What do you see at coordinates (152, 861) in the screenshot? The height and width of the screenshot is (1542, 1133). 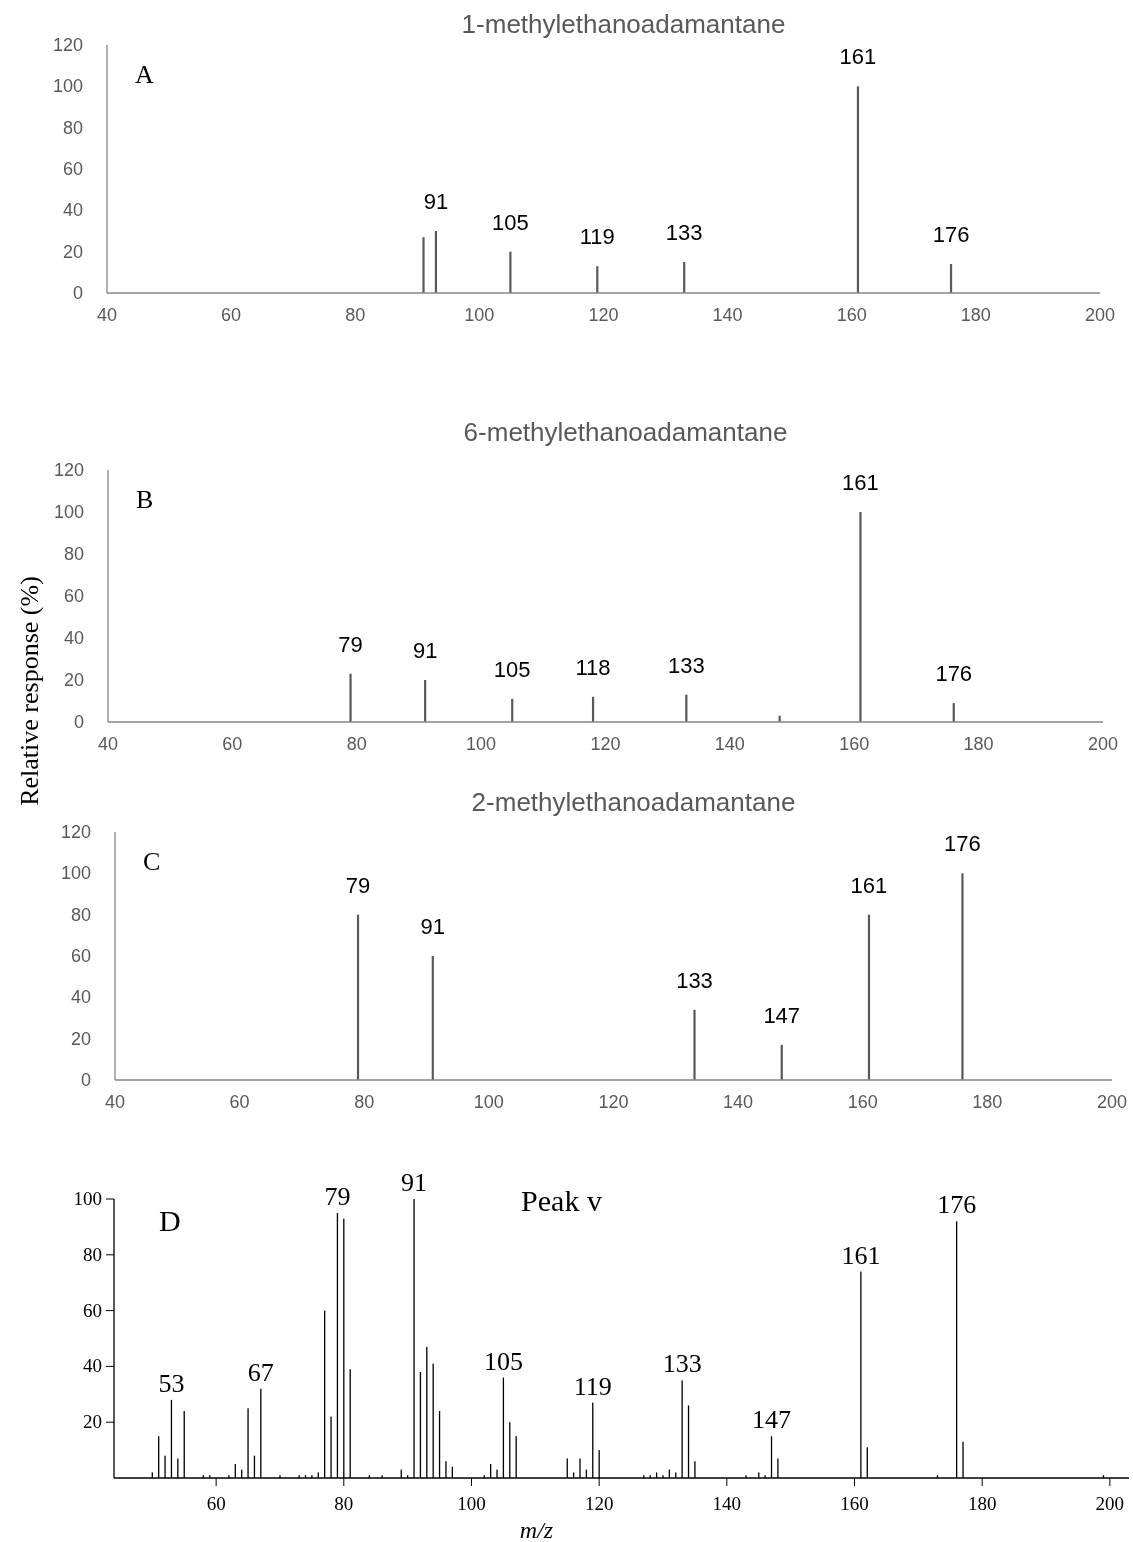 I see `annotation: C` at bounding box center [152, 861].